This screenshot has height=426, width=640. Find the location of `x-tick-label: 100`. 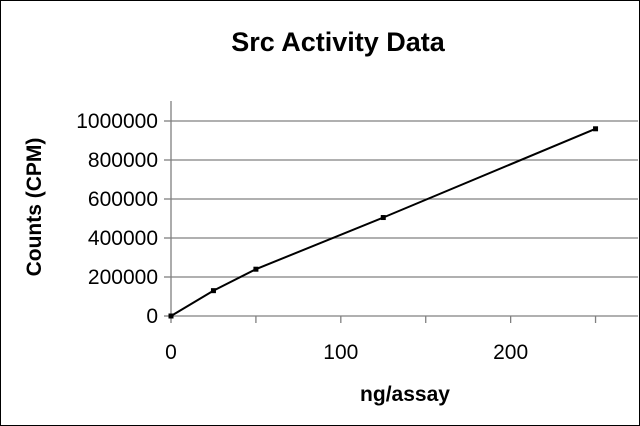

x-tick-label: 100 is located at coordinates (340, 352).